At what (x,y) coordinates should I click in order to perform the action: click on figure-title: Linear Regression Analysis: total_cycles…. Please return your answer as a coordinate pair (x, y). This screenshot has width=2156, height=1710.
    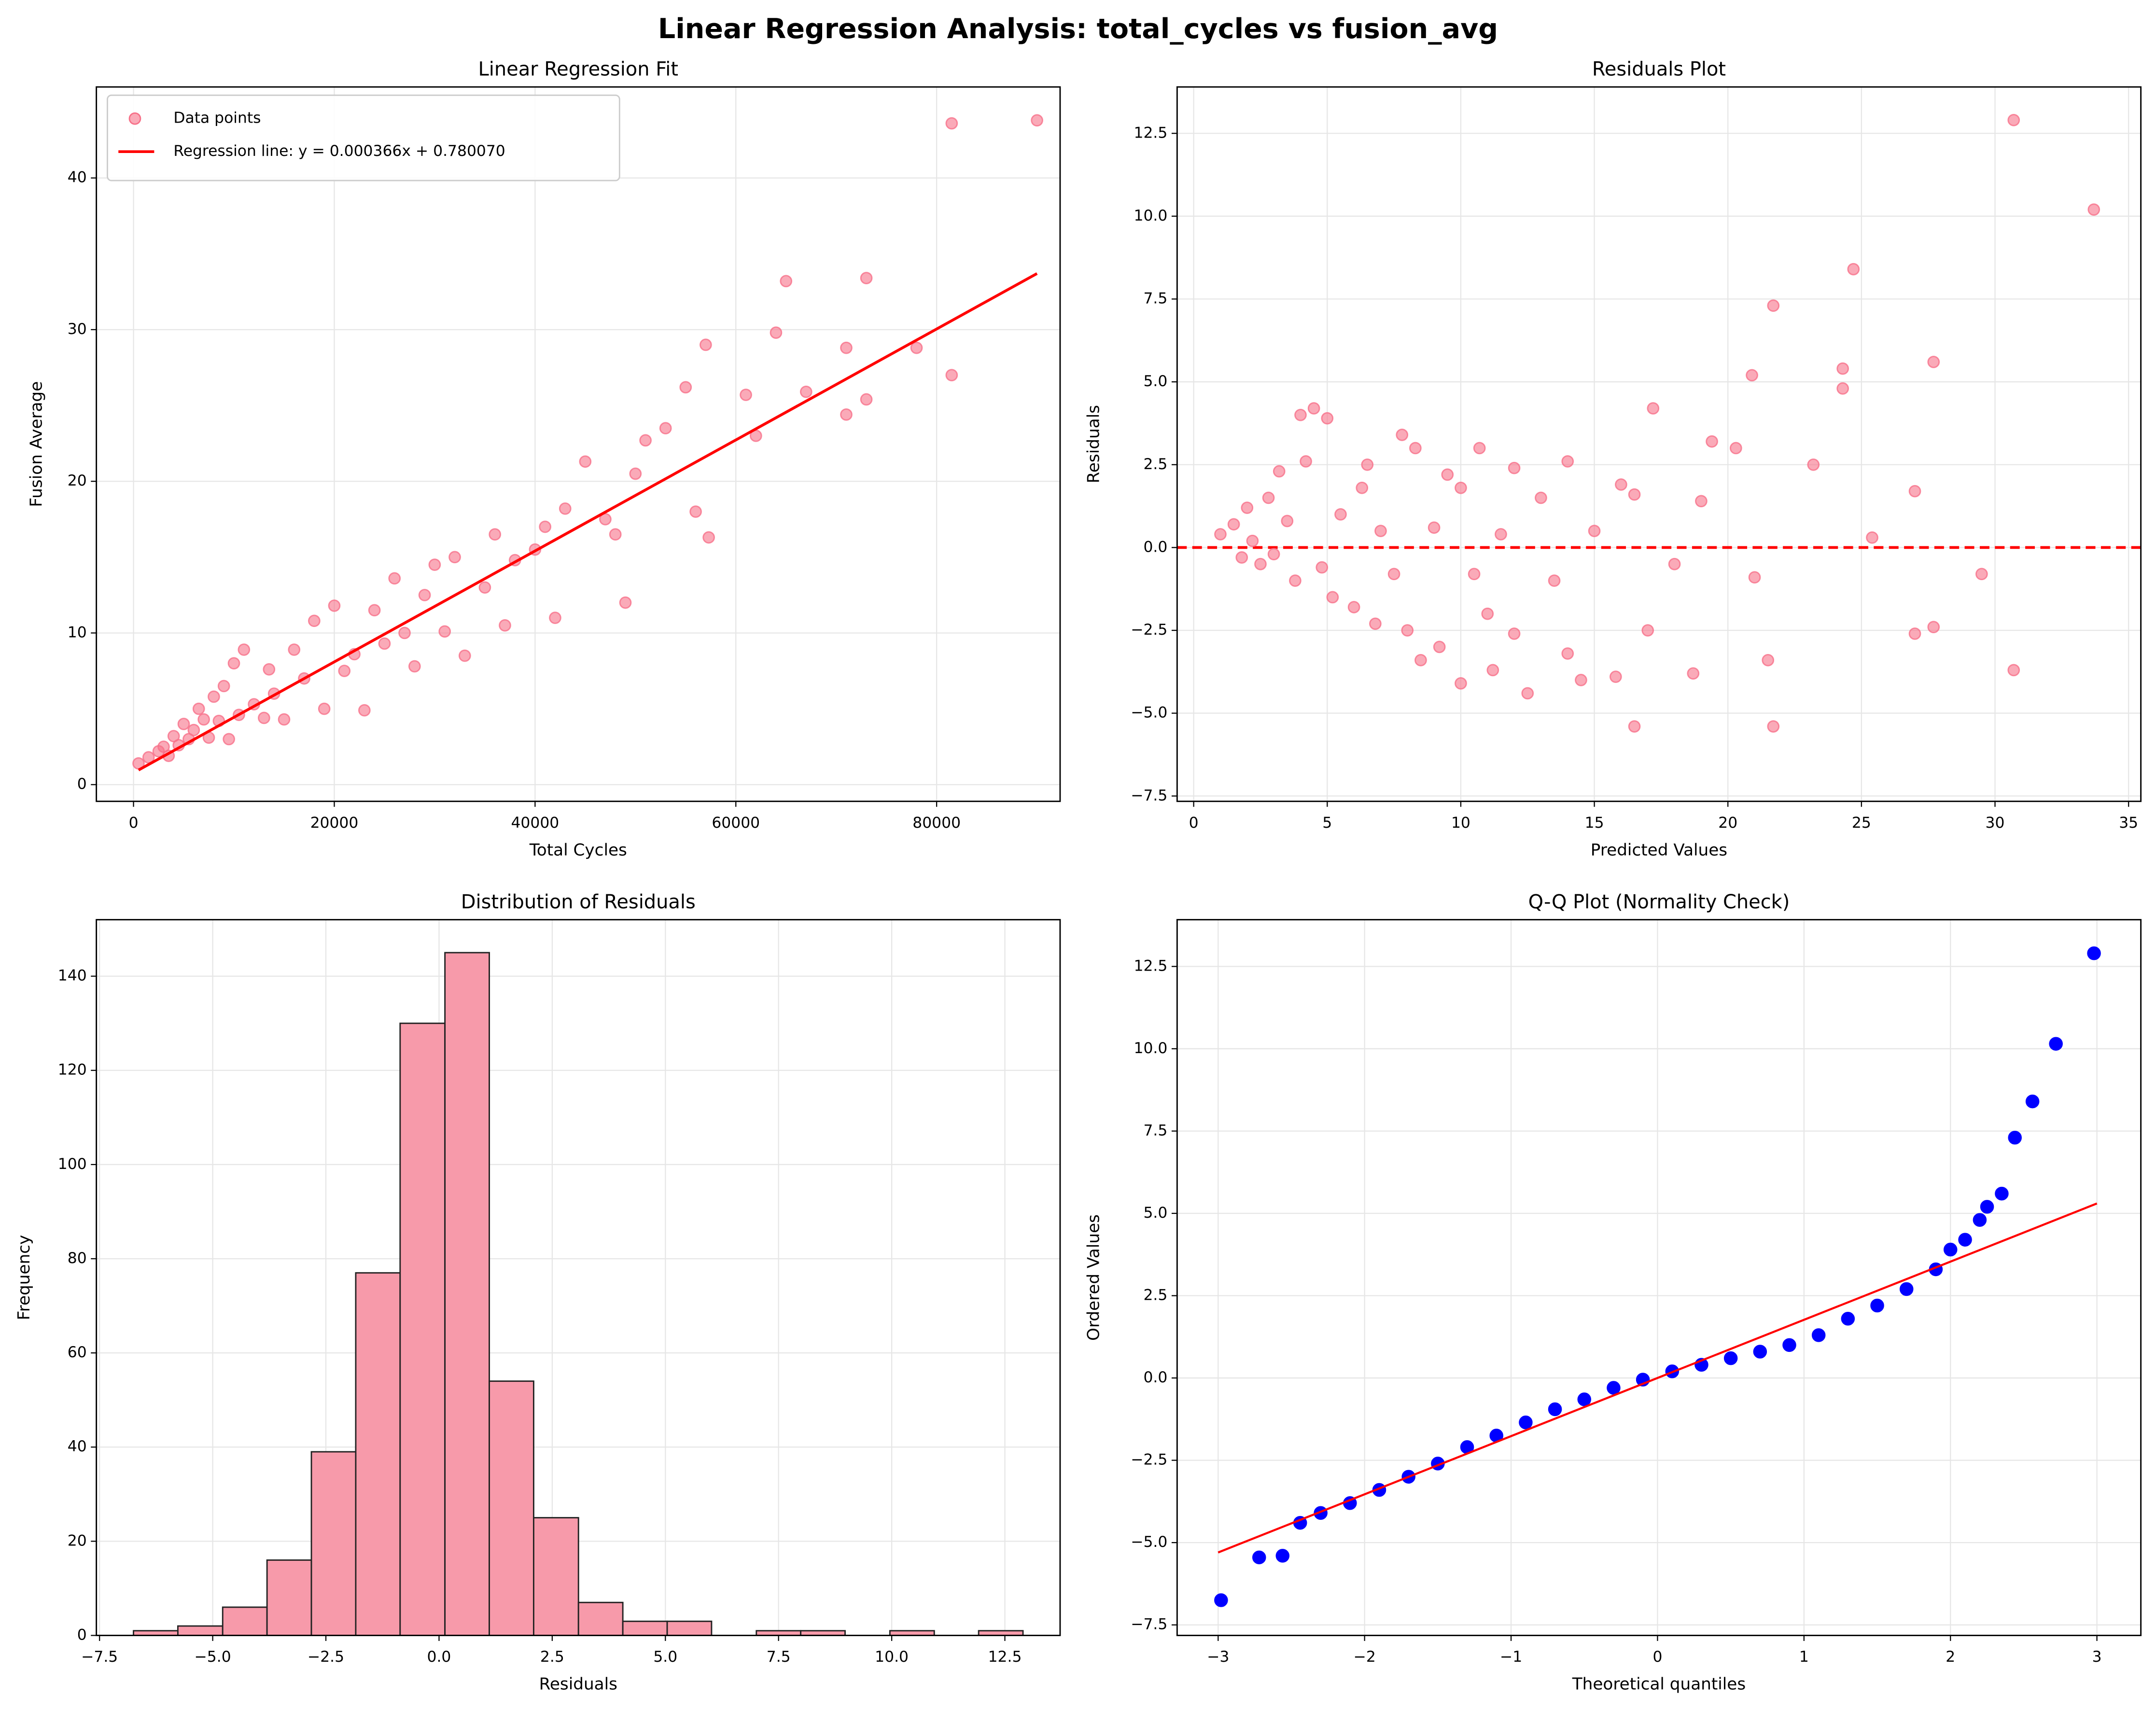
    Looking at the image, I should click on (1078, 29).